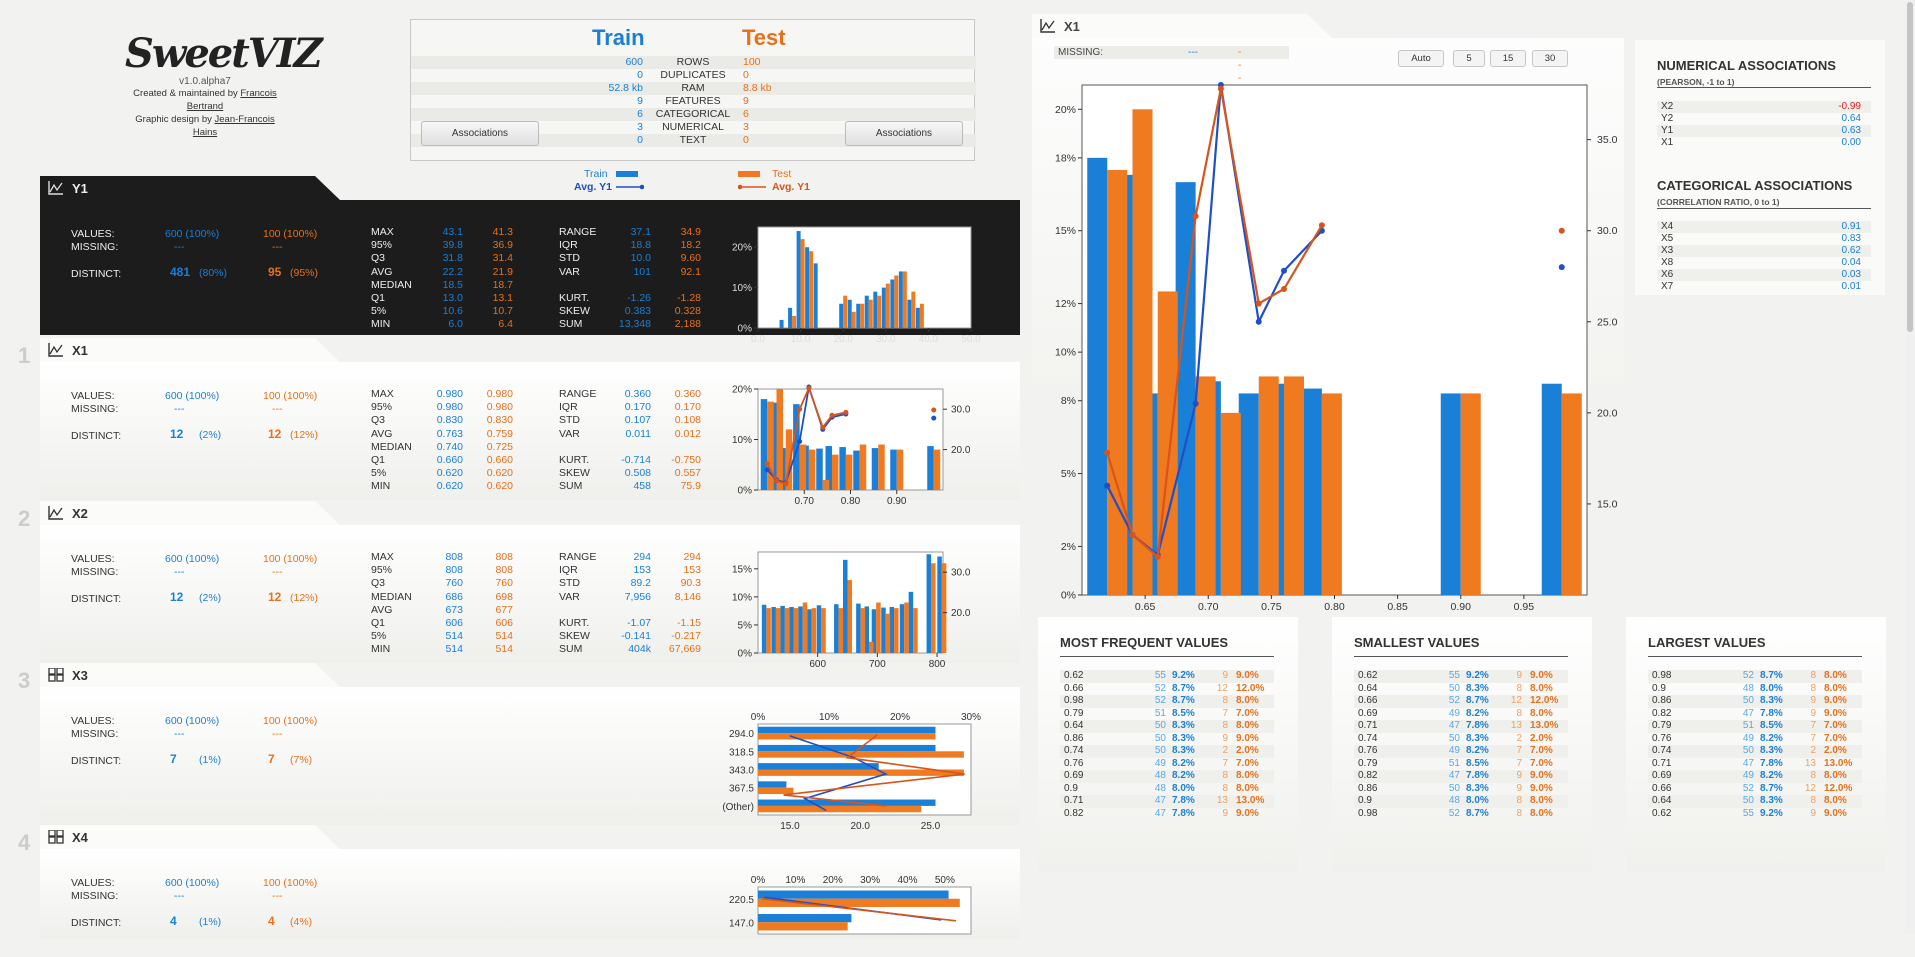 The width and height of the screenshot is (1915, 957). Describe the element at coordinates (499, 446) in the screenshot. I see `stat-test: 0.725` at that location.